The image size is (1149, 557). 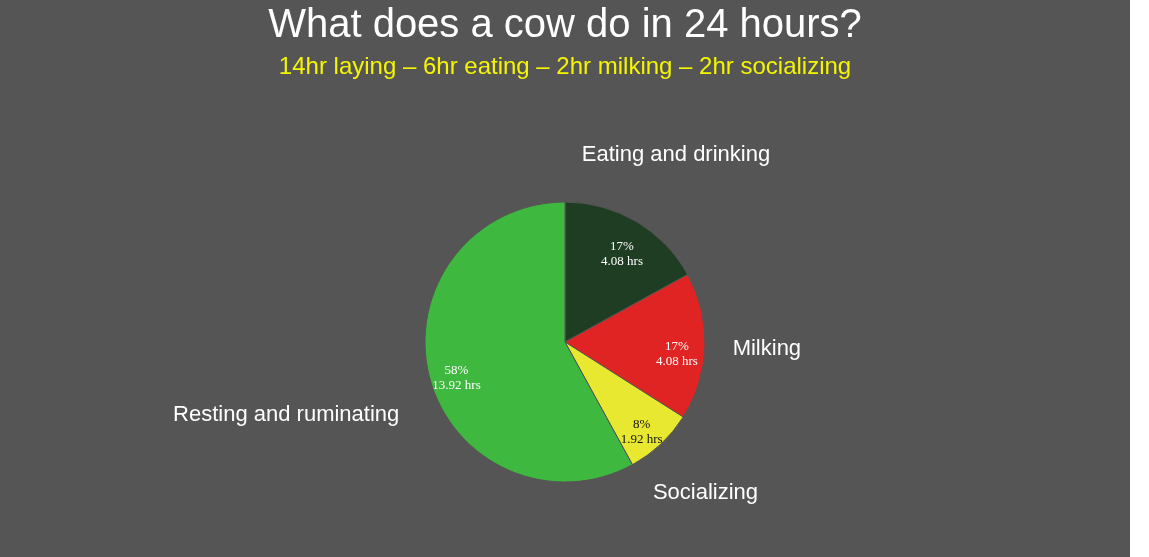 What do you see at coordinates (565, 66) in the screenshot?
I see `chart-subtitle: 14hr laying – 6hr eating – 2hr milking – 2hr socializing` at bounding box center [565, 66].